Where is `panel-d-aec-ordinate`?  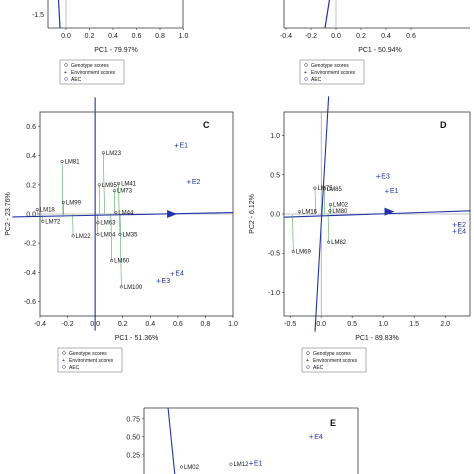
panel-d-aec-ordinate is located at coordinates (322, 214).